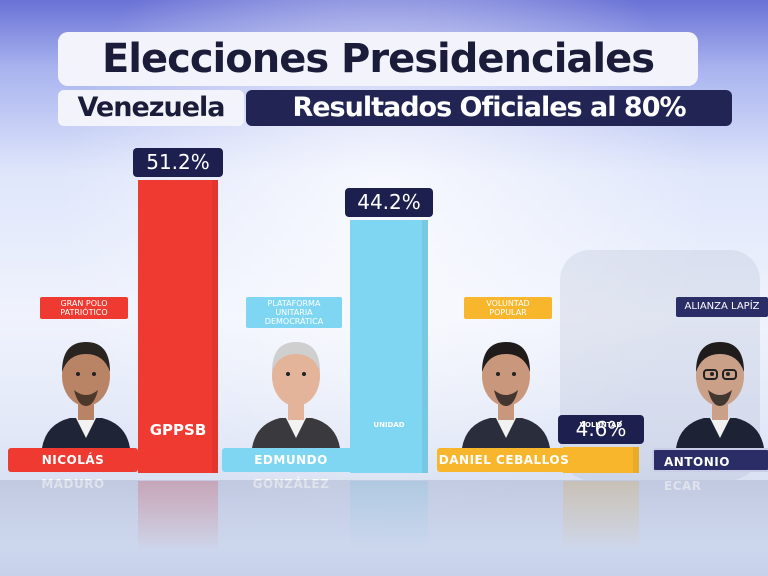 The height and width of the screenshot is (576, 768). What do you see at coordinates (178, 162) in the screenshot?
I see `value-label-1: 51.2%` at bounding box center [178, 162].